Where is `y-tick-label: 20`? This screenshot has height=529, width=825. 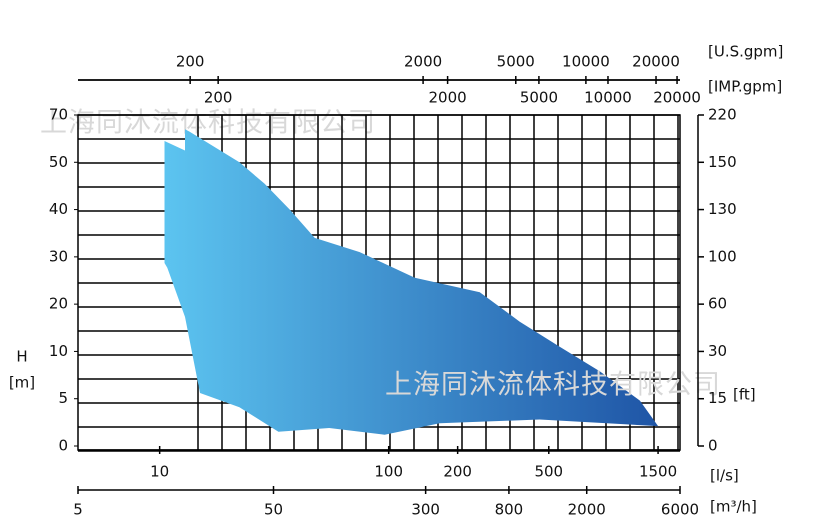 y-tick-label: 20 is located at coordinates (58, 304).